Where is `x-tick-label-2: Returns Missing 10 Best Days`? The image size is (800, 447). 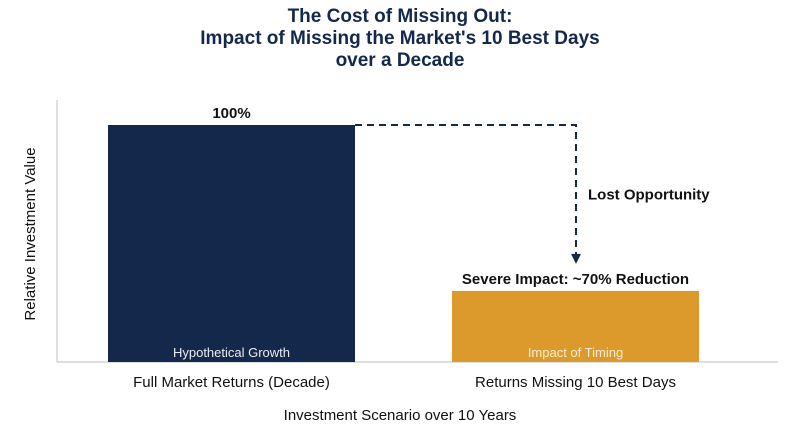
x-tick-label-2: Returns Missing 10 Best Days is located at coordinates (575, 382).